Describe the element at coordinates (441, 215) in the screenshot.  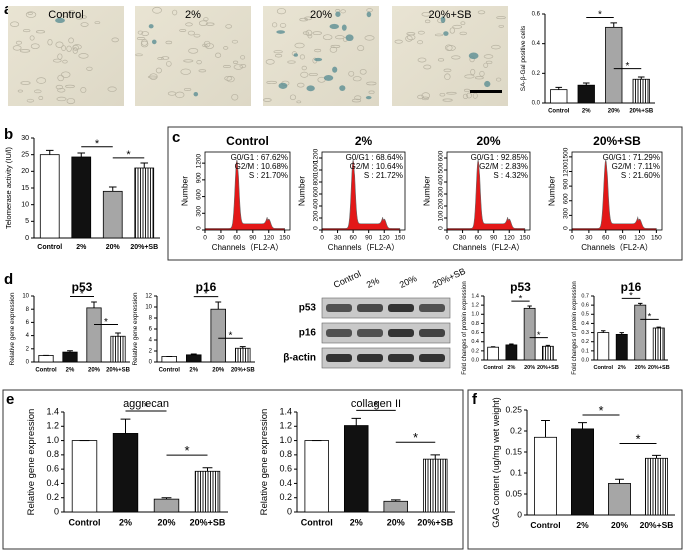
I see `y-tick-label: 100` at that location.